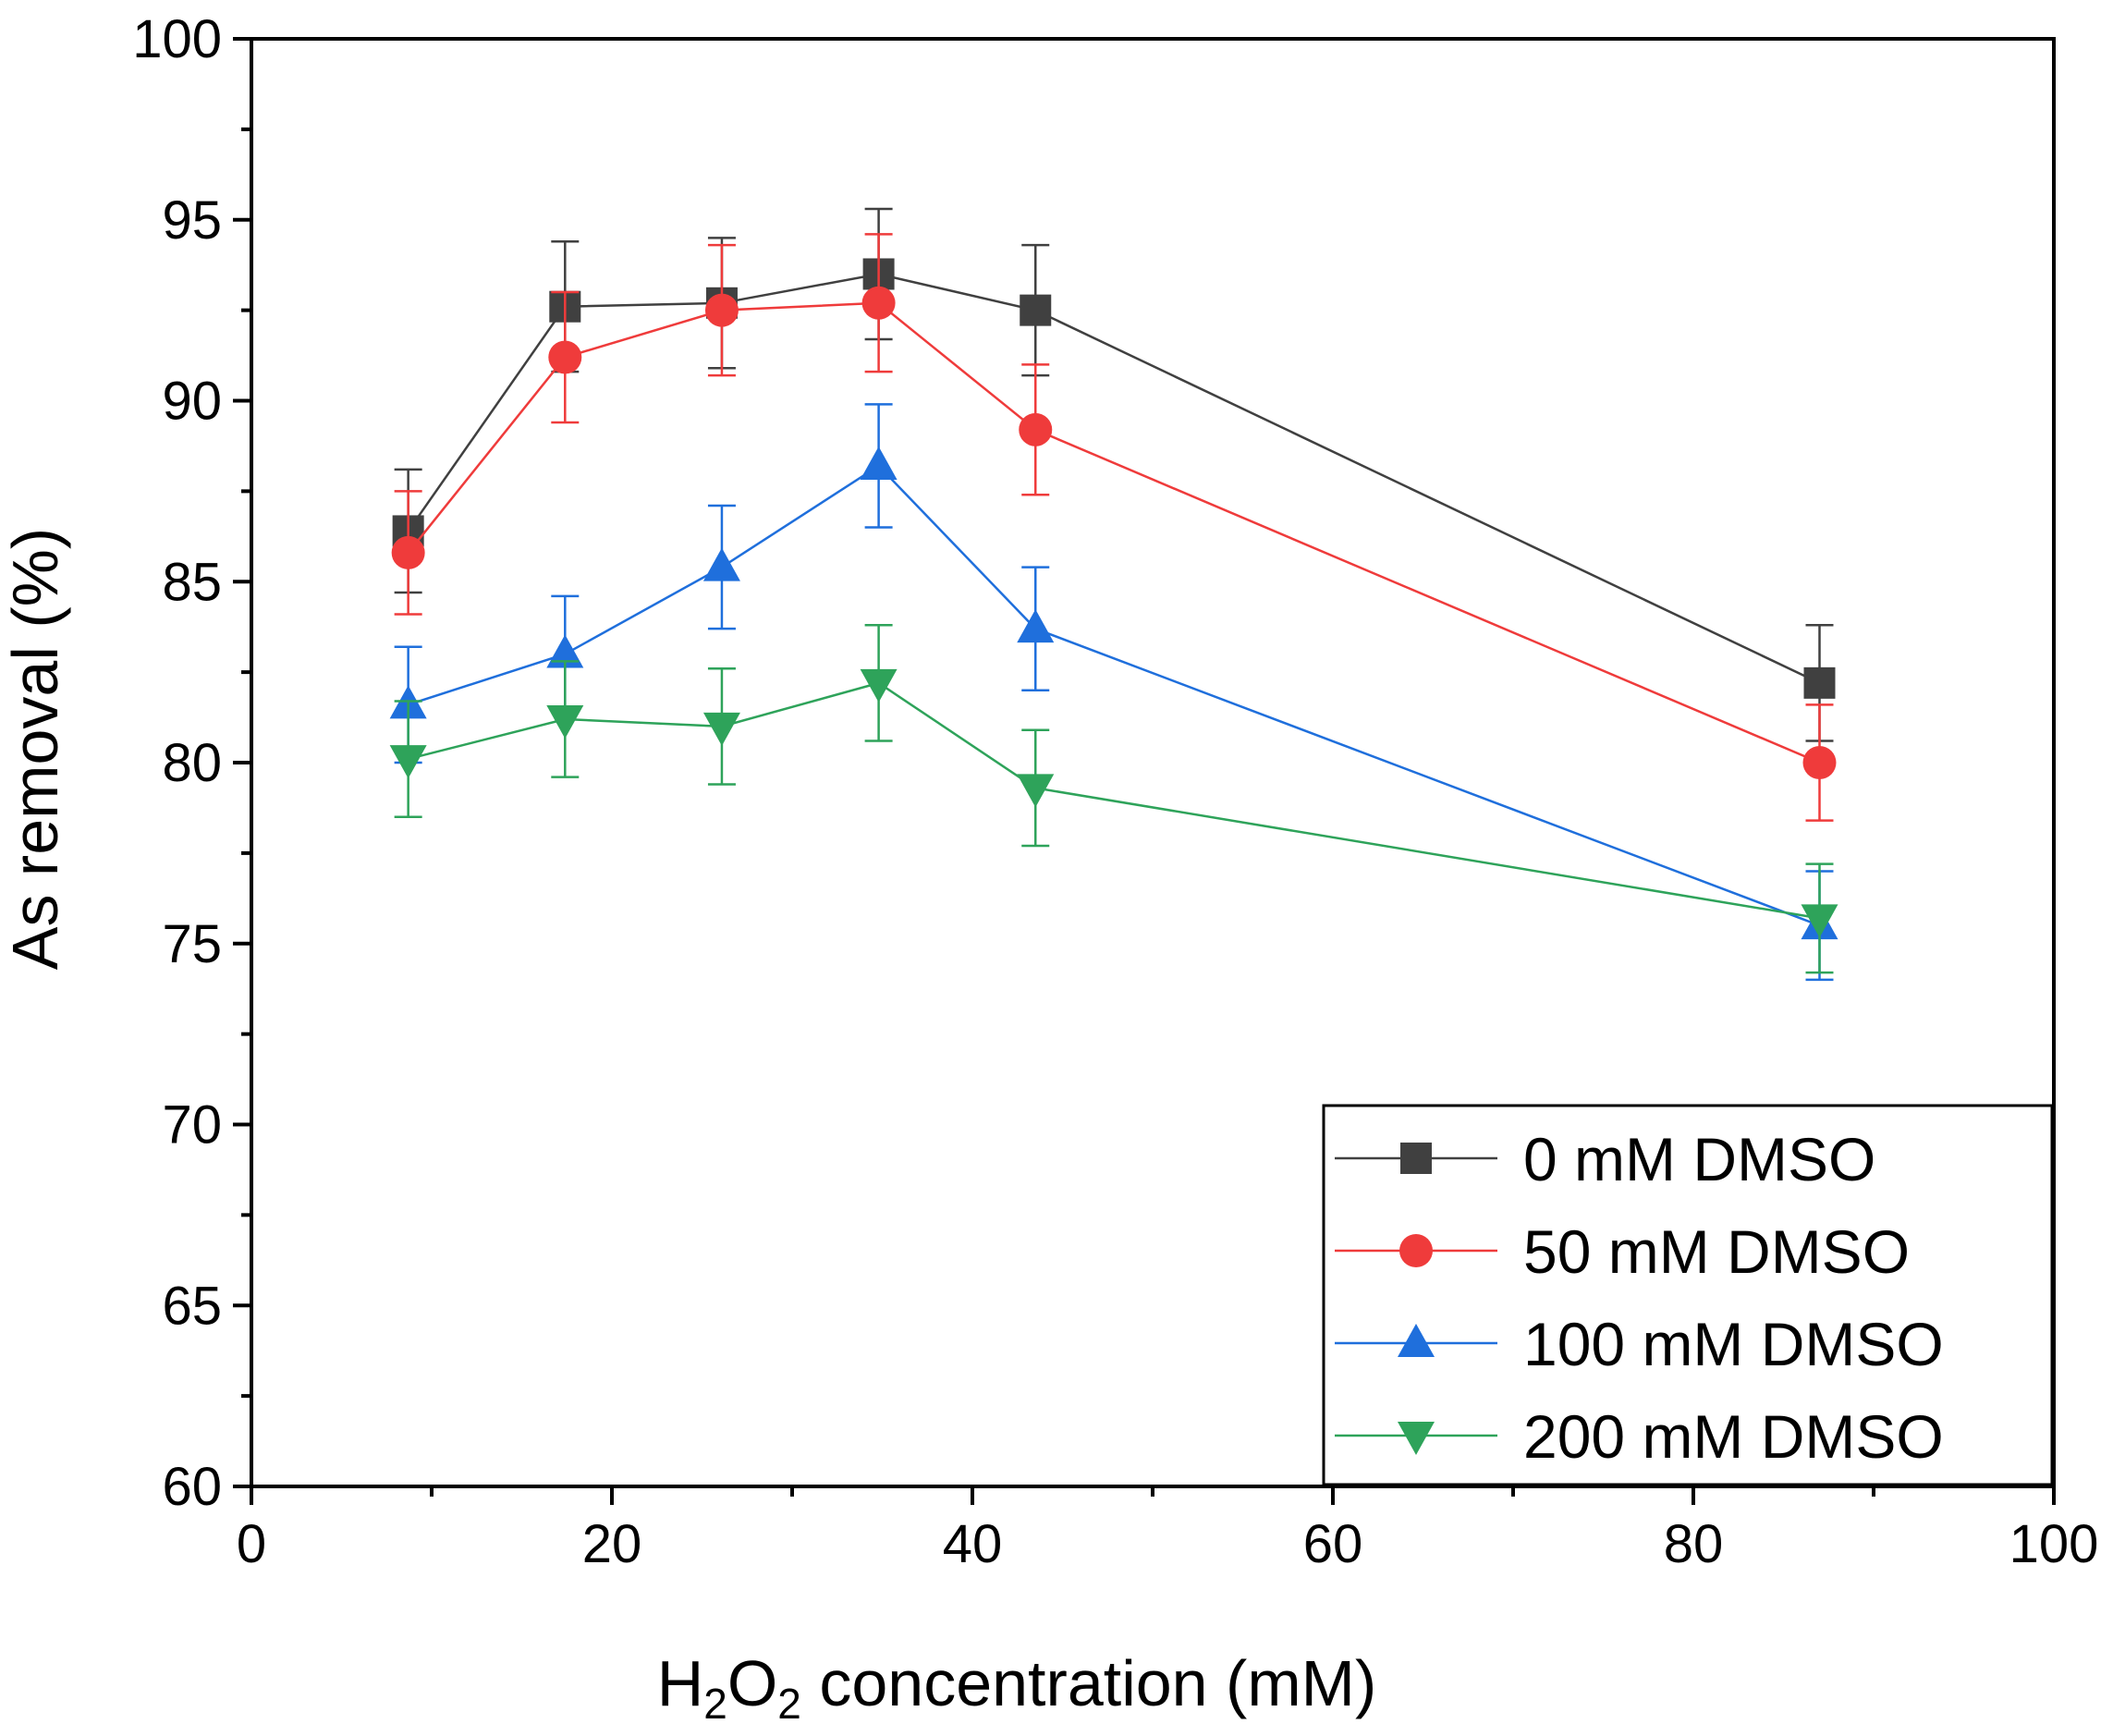  Describe the element at coordinates (1088, 1683) in the screenshot. I see `x-axis-title-suffix: concentration (mM)` at that location.